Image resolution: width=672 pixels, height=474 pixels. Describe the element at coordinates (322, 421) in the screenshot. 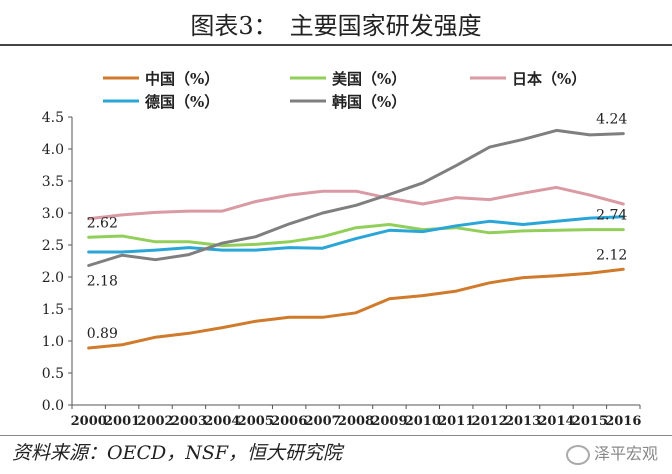

I see `x-tick-label: 2007` at that location.